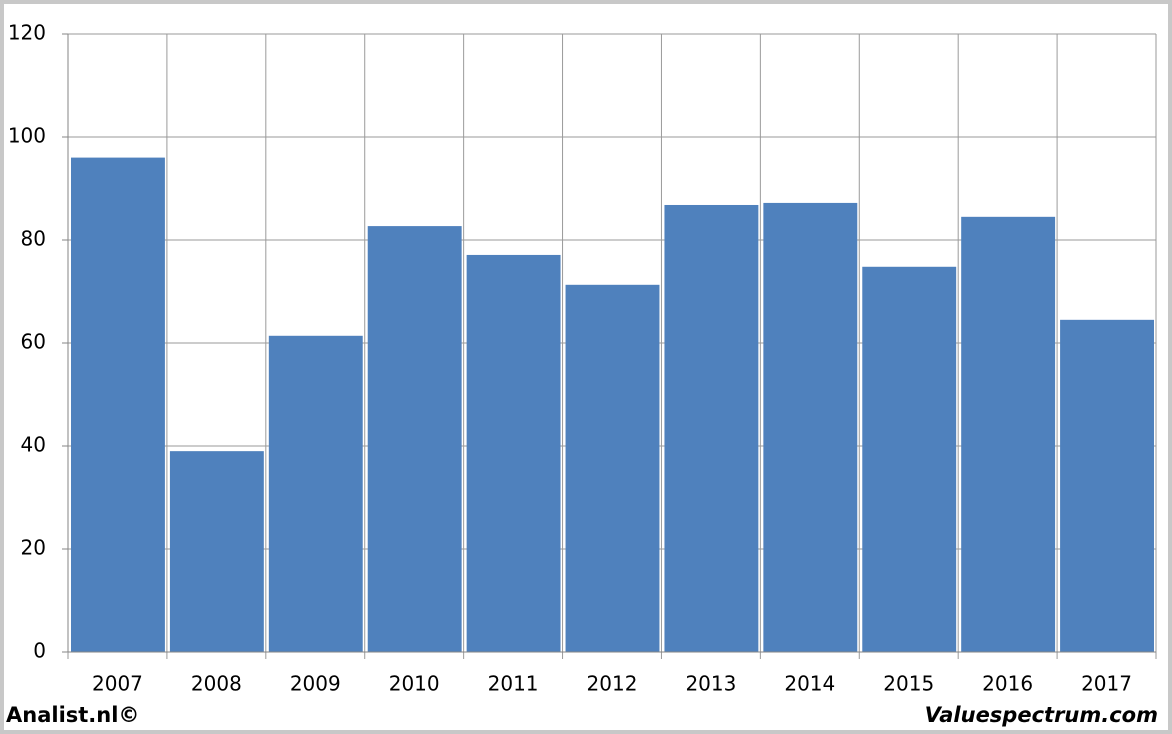  What do you see at coordinates (33, 342) in the screenshot?
I see `y-tick-label: 60` at bounding box center [33, 342].